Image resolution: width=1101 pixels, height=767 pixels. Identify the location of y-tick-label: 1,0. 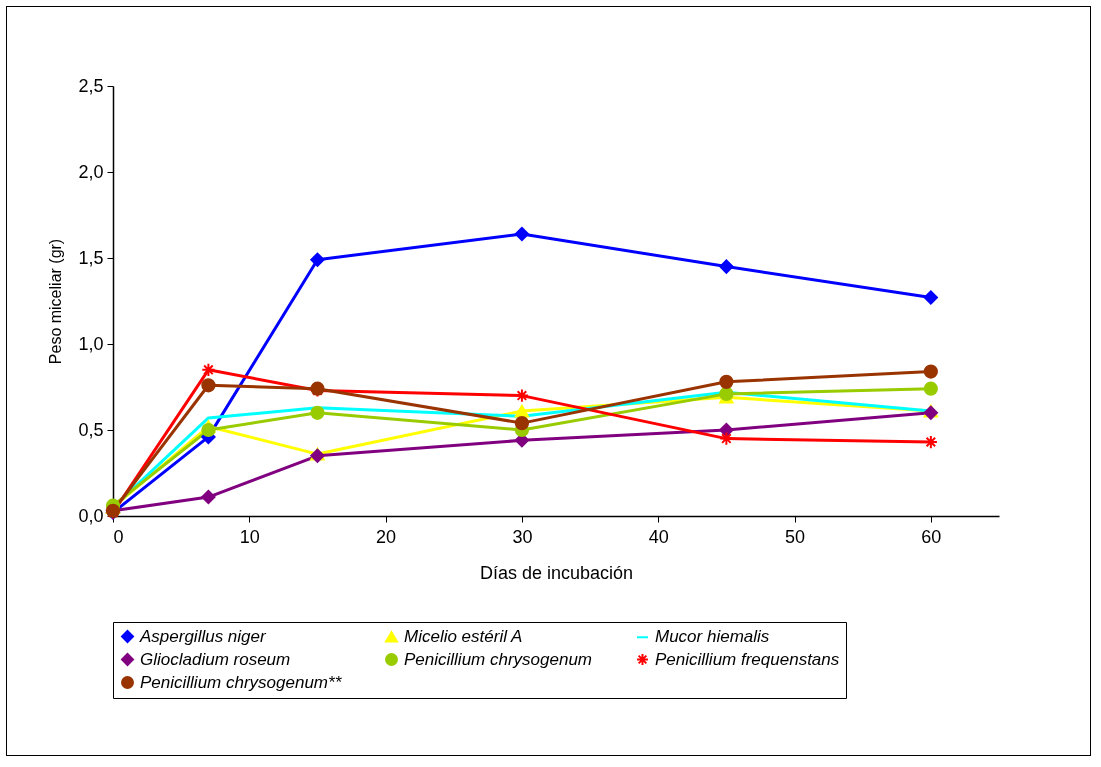
(91, 343).